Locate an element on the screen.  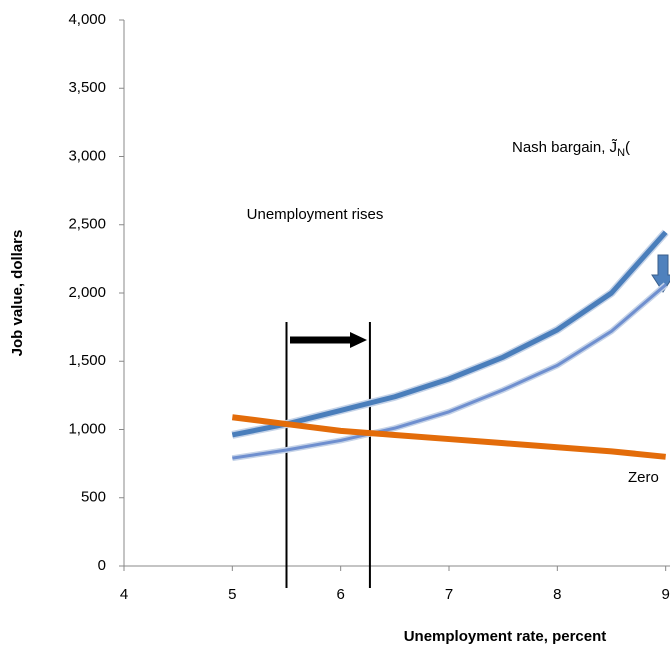
y-tick-label: 3,500 is located at coordinates (87, 87).